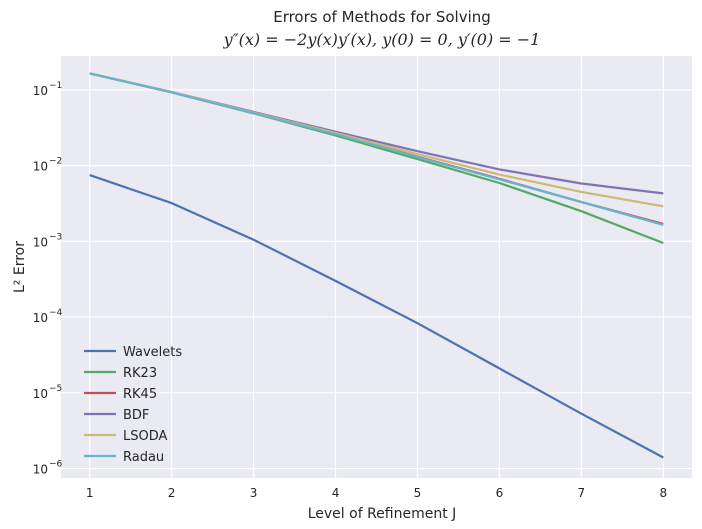 This screenshot has width=702, height=529. What do you see at coordinates (582, 493) in the screenshot?
I see `x-tick-label: 7` at bounding box center [582, 493].